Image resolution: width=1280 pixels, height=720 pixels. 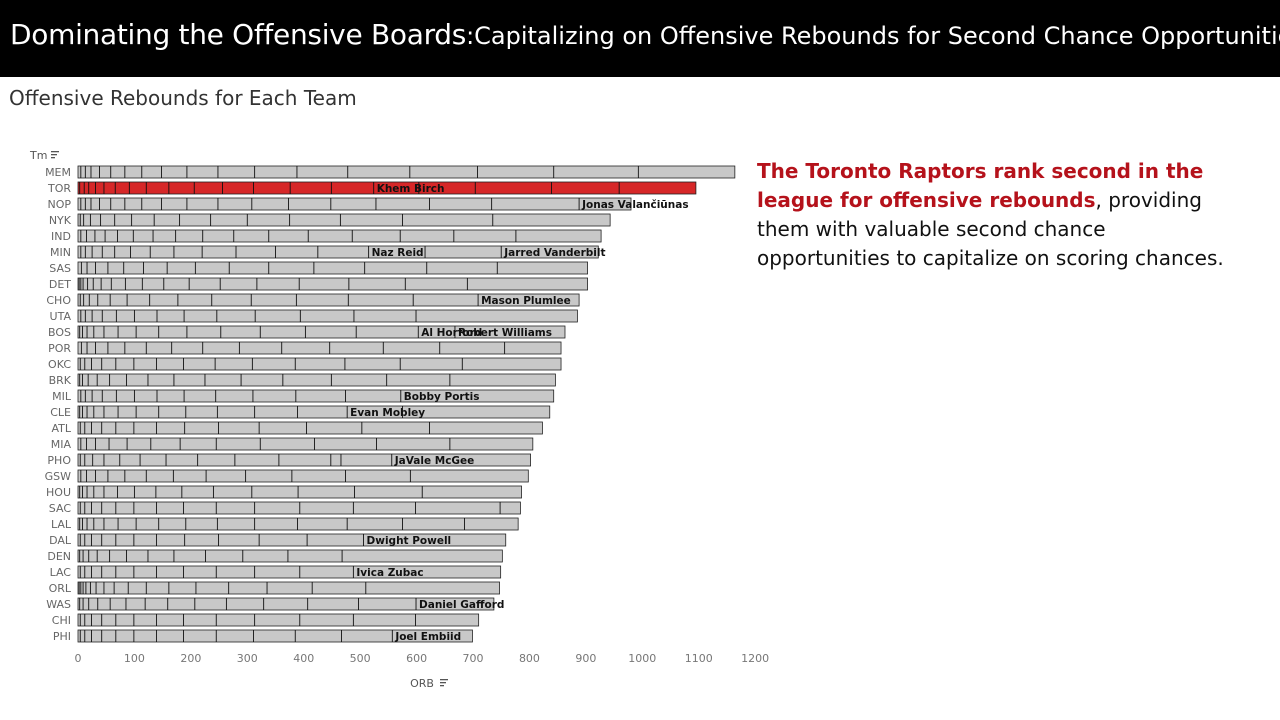 What do you see at coordinates (635, 205) in the screenshot?
I see `player-label: Jonas Valančiūnas` at bounding box center [635, 205].